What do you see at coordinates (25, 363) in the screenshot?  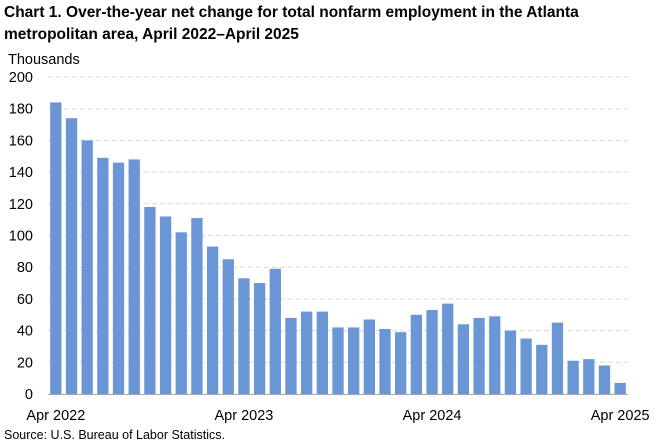 I see `y-tick-label: 20` at bounding box center [25, 363].